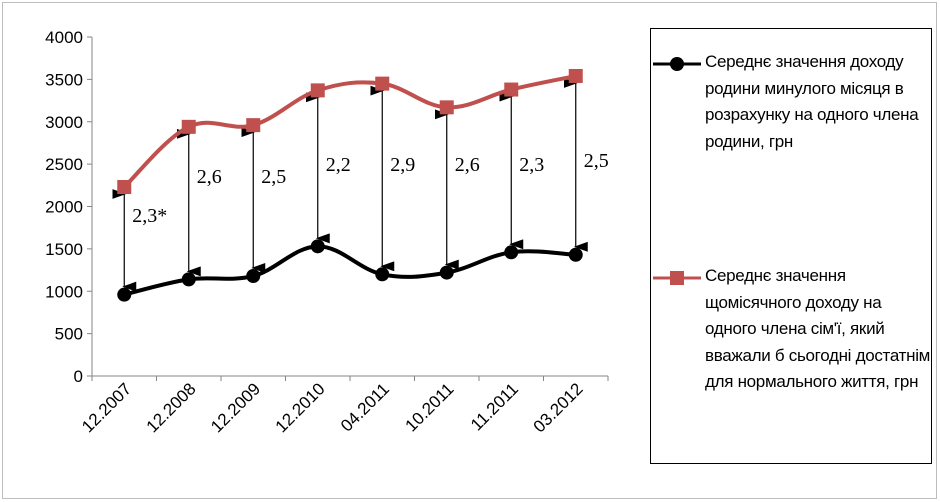  I want to click on x-tick-label: 12.2008, so click(171, 407).